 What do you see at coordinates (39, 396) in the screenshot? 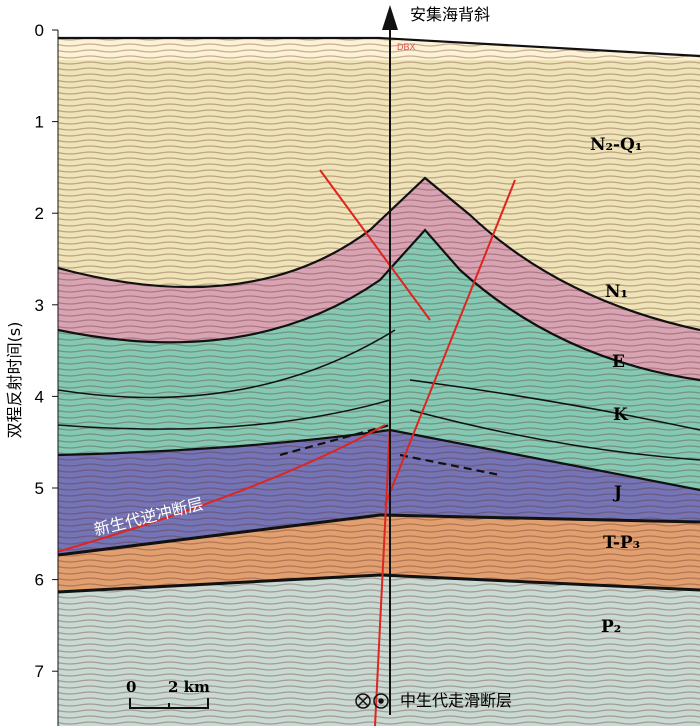
I see `y-tick-label: 4` at bounding box center [39, 396].